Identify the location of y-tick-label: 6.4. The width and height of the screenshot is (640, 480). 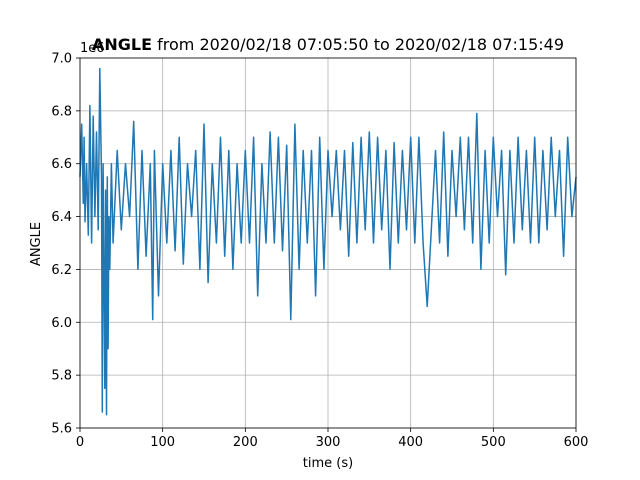
(61, 217).